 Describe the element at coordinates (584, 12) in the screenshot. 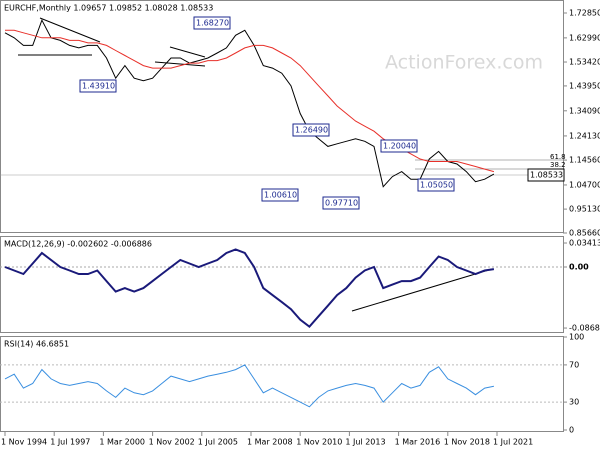

I see `y-tick-label: 1.72850` at that location.